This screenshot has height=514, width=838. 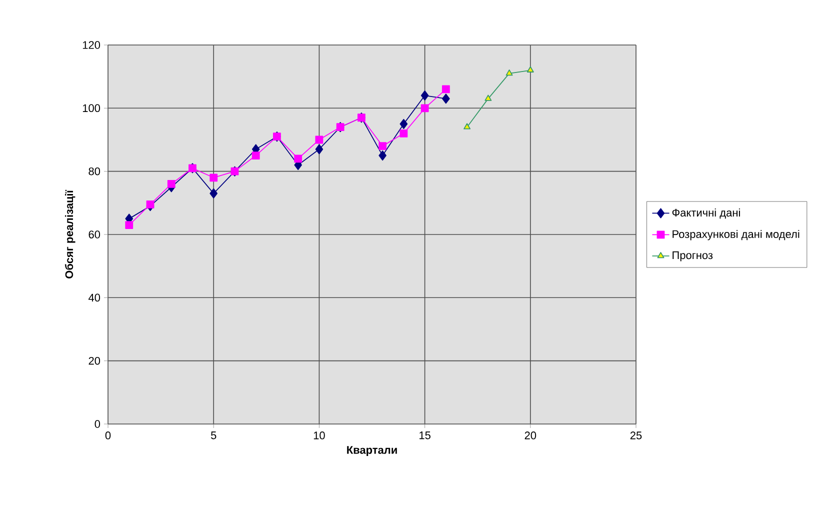 What do you see at coordinates (425, 436) in the screenshot?
I see `x-tick-label: 15` at bounding box center [425, 436].